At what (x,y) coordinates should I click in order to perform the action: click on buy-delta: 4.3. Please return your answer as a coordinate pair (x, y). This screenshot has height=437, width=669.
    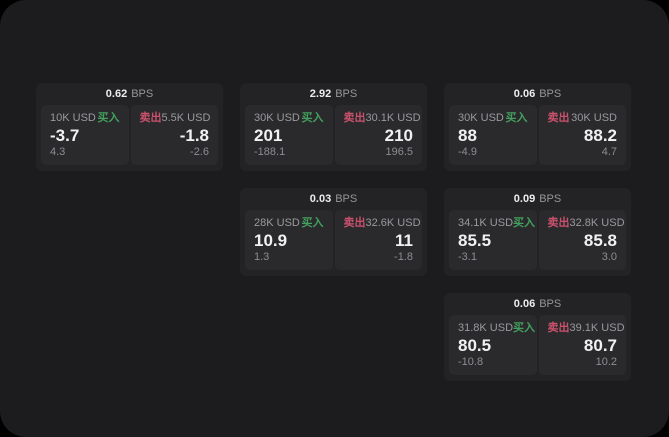
    Looking at the image, I should click on (58, 152).